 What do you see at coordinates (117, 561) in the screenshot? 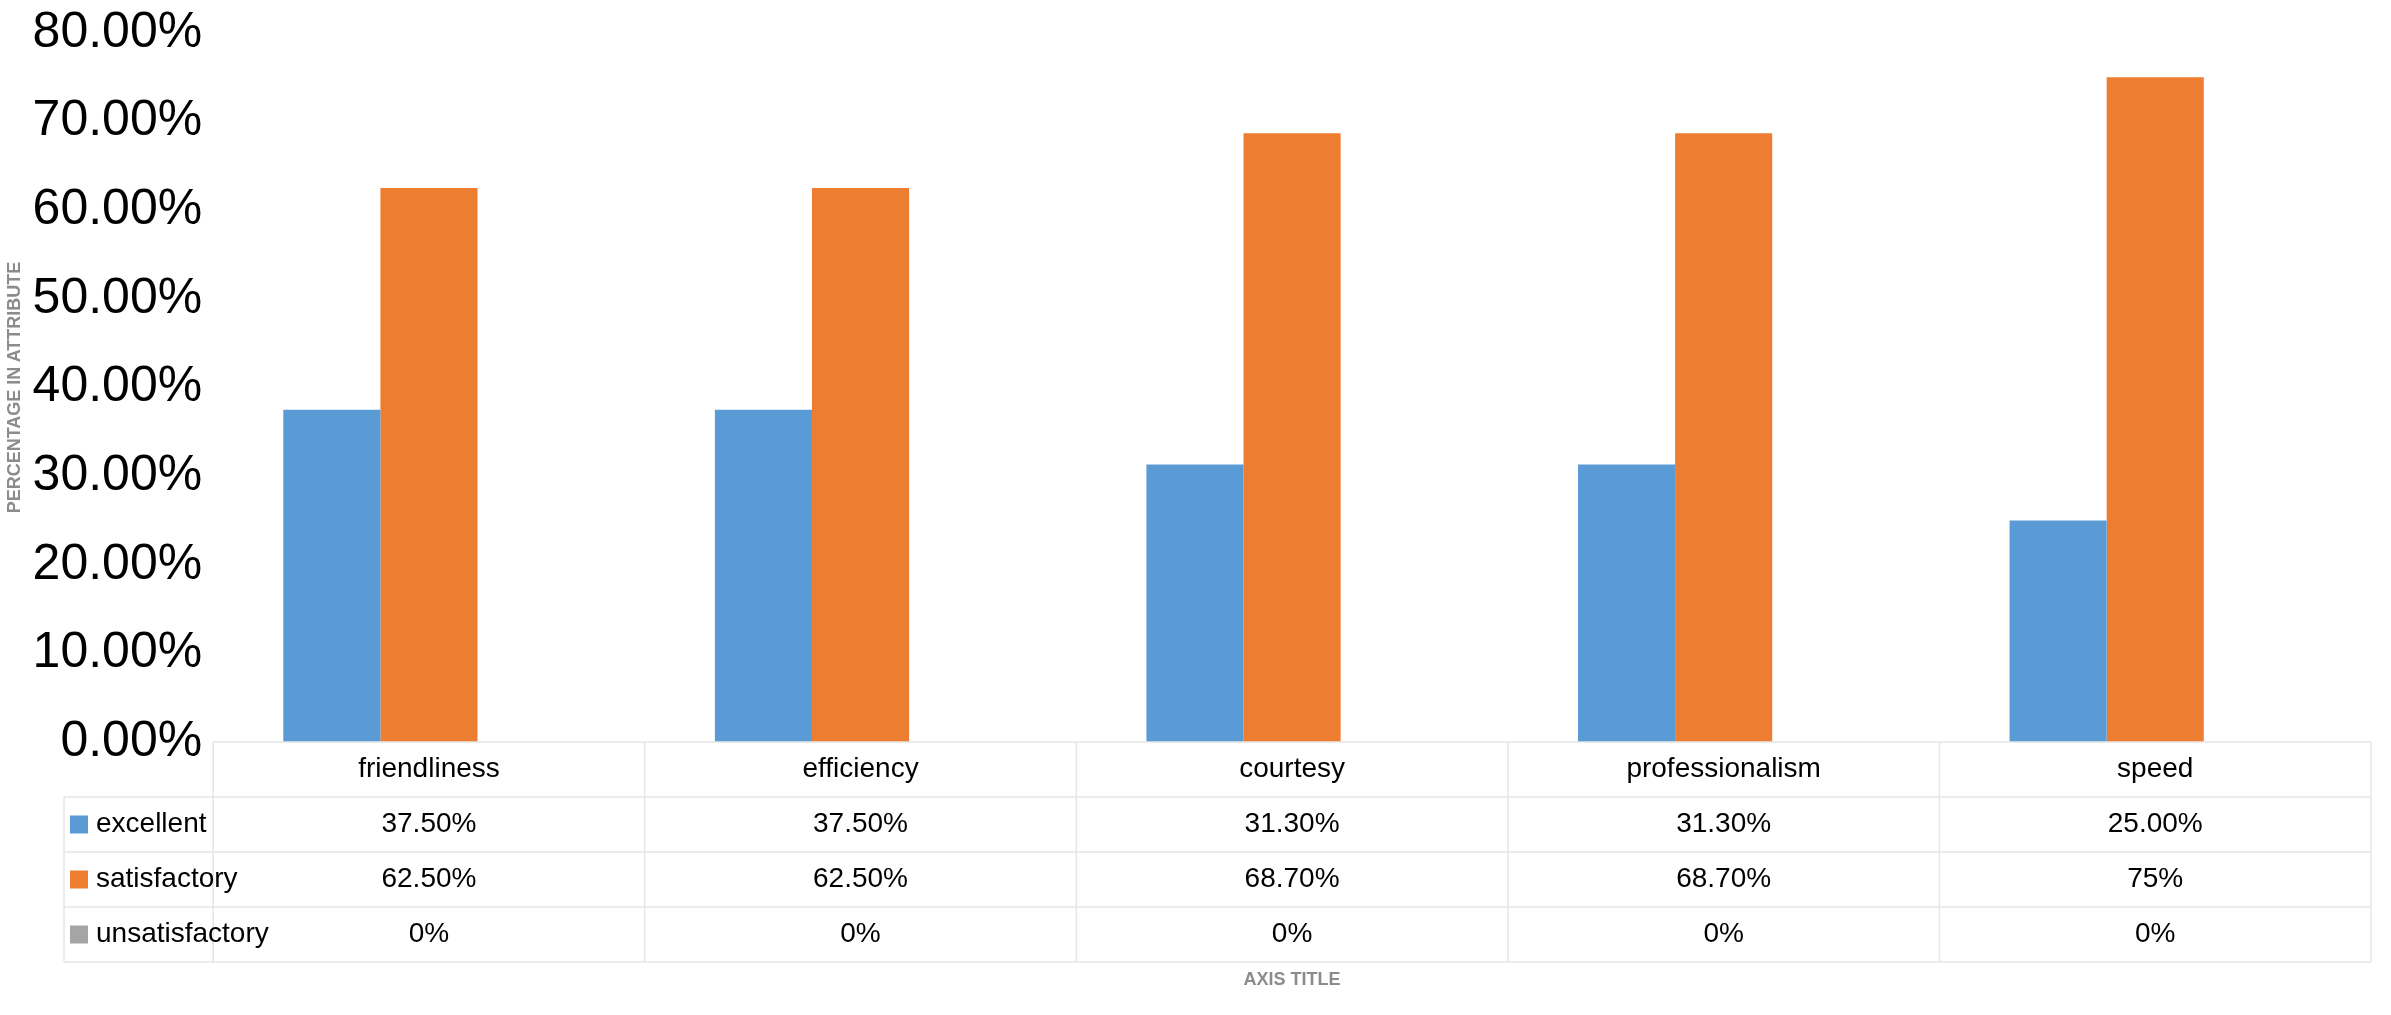
I see `y-tick-label: 20.00%` at bounding box center [117, 561].